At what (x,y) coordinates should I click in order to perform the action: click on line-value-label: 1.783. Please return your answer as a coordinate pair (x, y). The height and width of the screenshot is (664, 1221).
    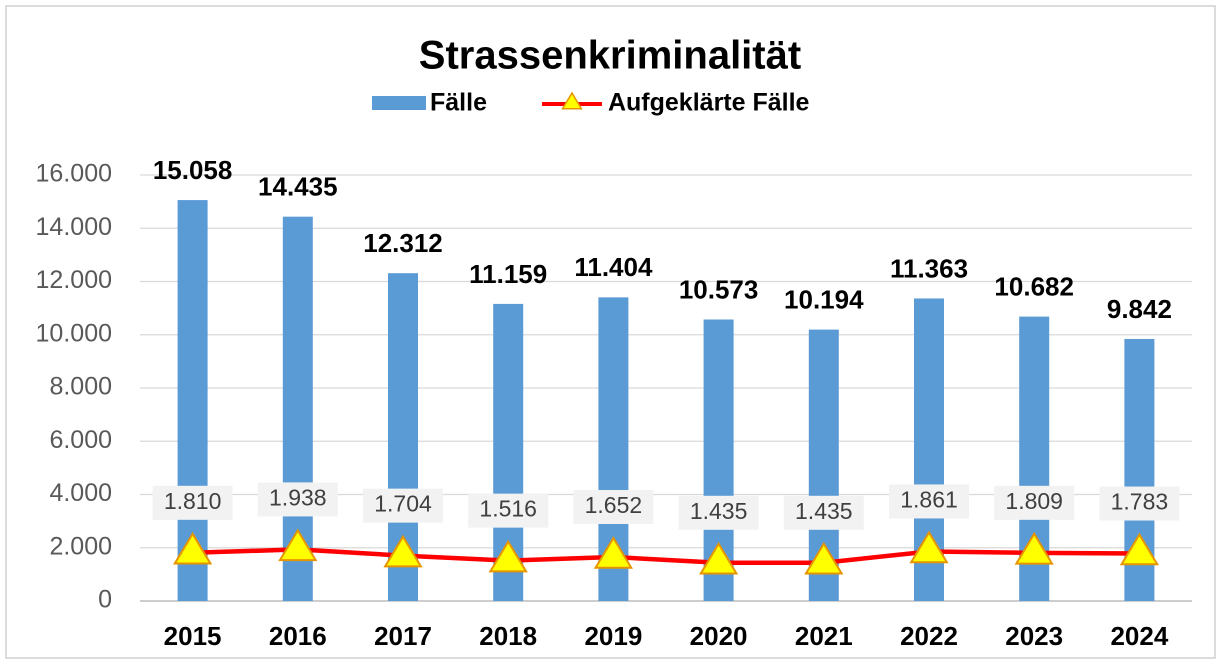
    Looking at the image, I should click on (1140, 502).